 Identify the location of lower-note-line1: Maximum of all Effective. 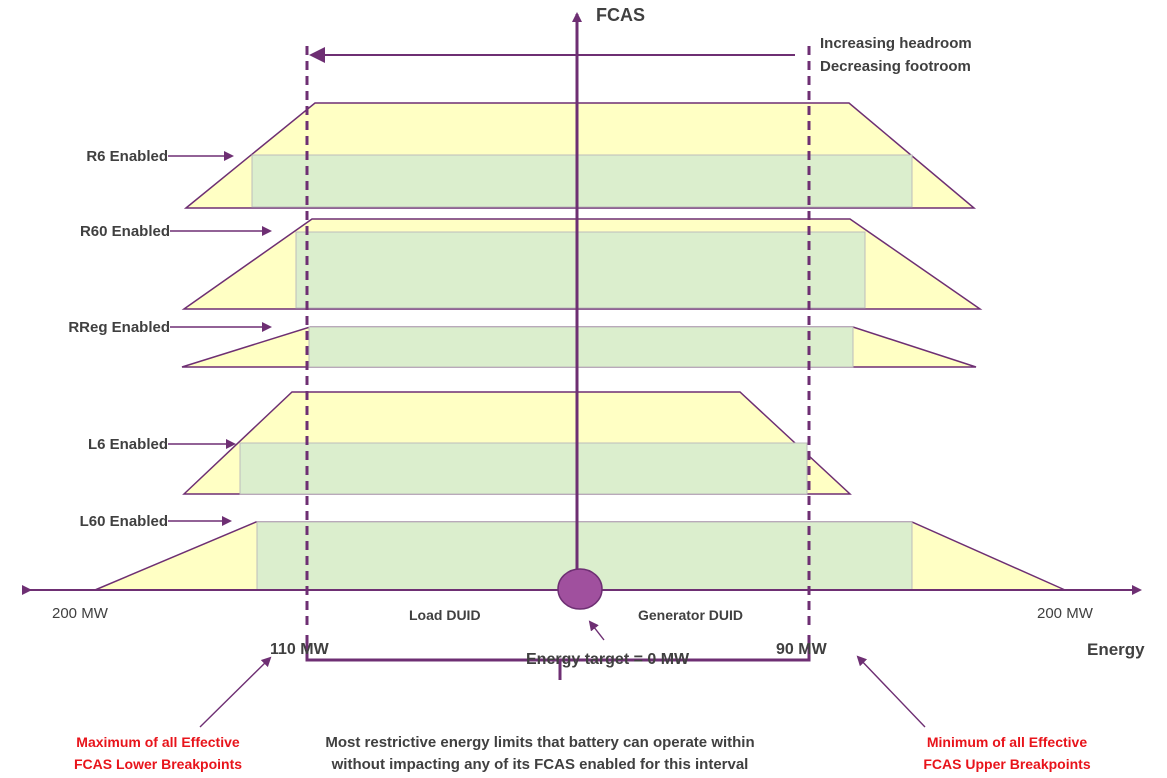
(158, 742).